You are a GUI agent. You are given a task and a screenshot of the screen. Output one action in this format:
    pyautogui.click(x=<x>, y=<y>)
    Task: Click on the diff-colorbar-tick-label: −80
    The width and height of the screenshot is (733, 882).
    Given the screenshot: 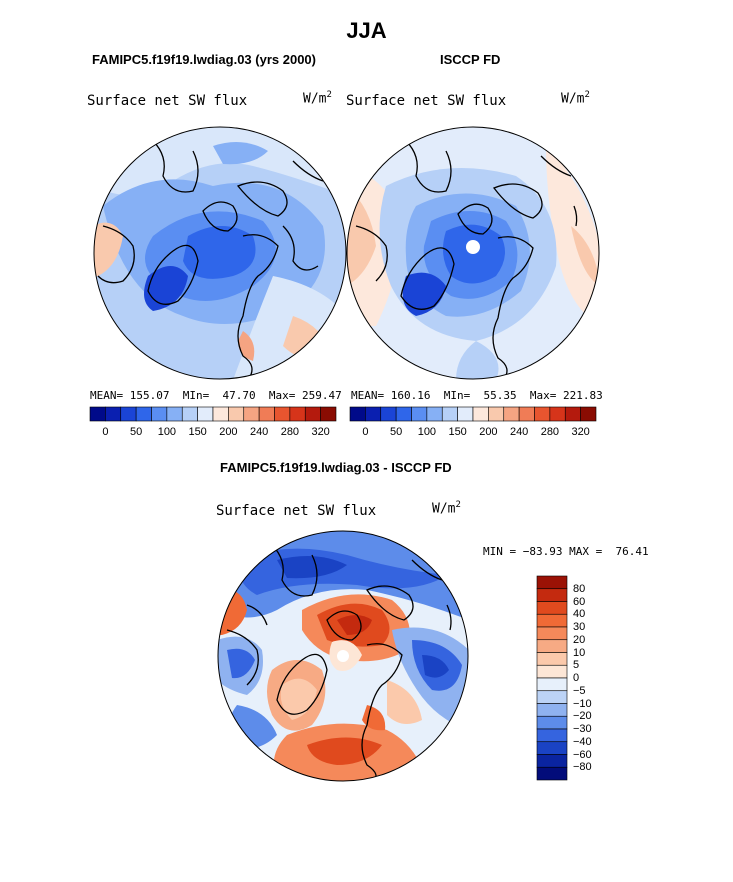 What is the action you would take?
    pyautogui.click(x=582, y=767)
    